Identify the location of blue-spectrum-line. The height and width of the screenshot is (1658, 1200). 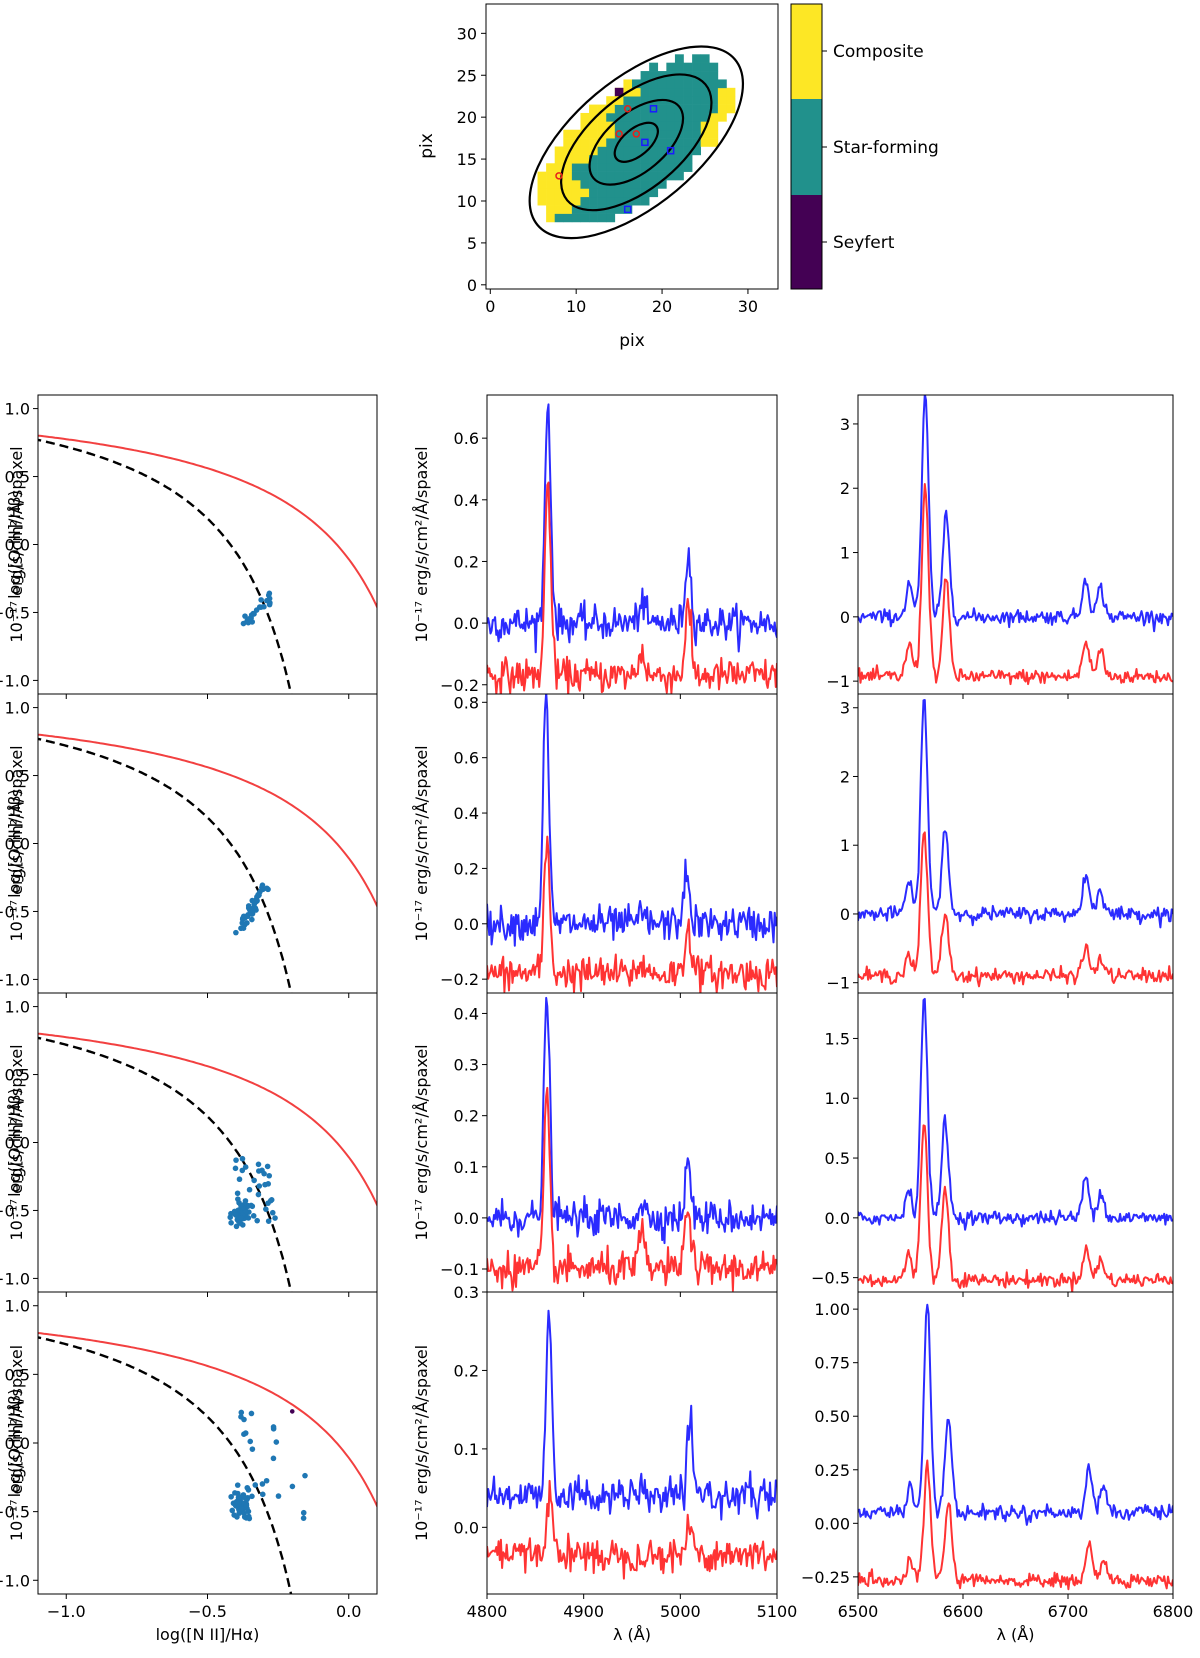
(632, 528).